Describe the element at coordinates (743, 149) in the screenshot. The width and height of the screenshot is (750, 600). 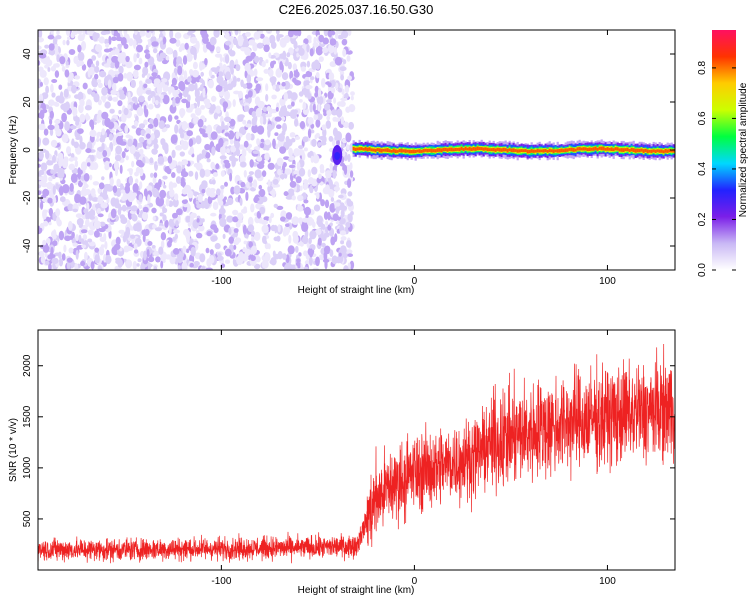
I see `colorbar-label: Normalized spectral amplitude` at that location.